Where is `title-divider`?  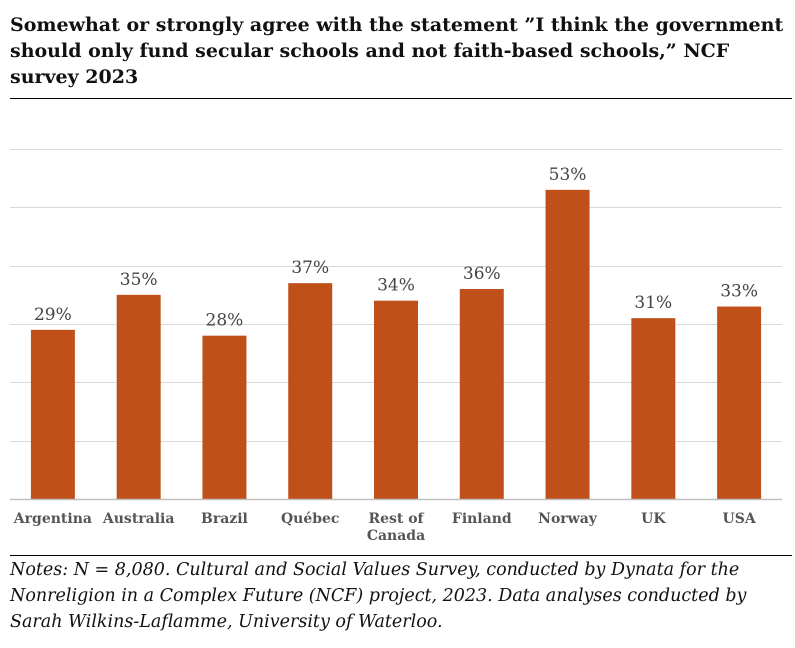 title-divider is located at coordinates (401, 98).